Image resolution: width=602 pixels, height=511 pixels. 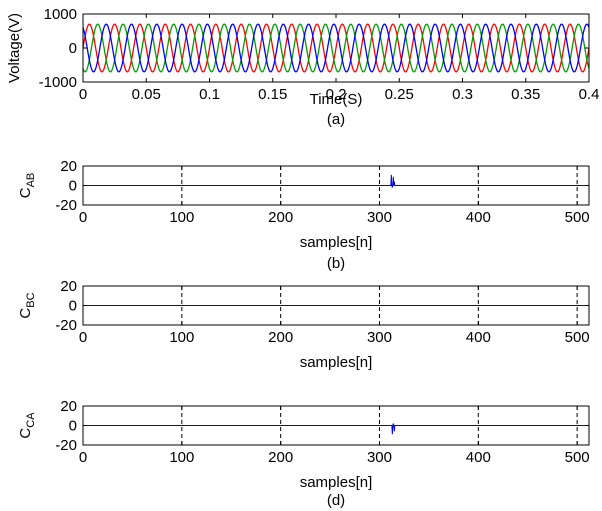 I want to click on y-axis-label-sub: CA, so click(x=31, y=420).